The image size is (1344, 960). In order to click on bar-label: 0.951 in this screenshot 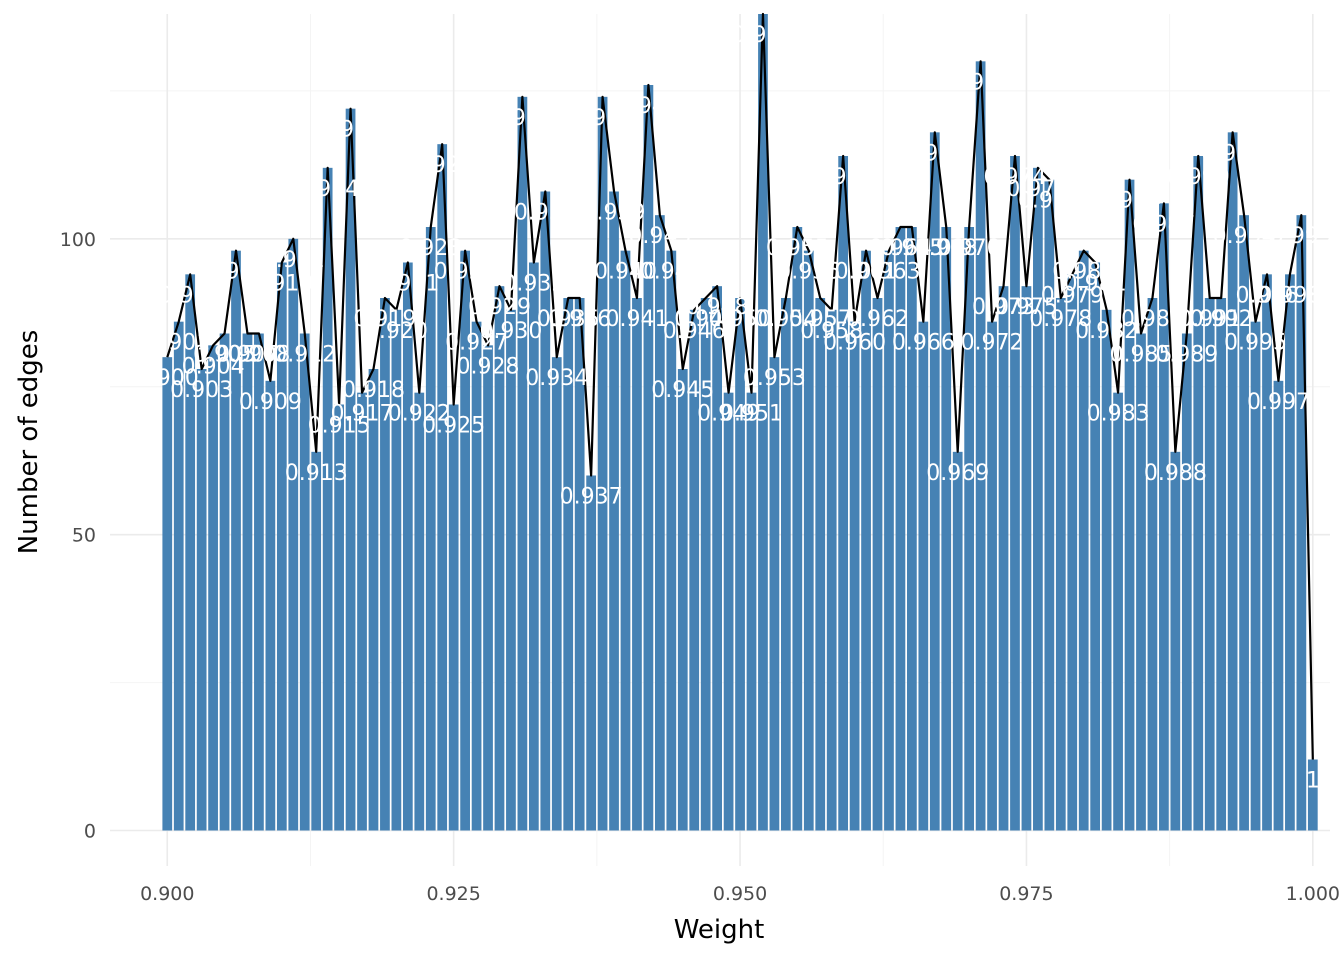, I will do `click(751, 414)`.